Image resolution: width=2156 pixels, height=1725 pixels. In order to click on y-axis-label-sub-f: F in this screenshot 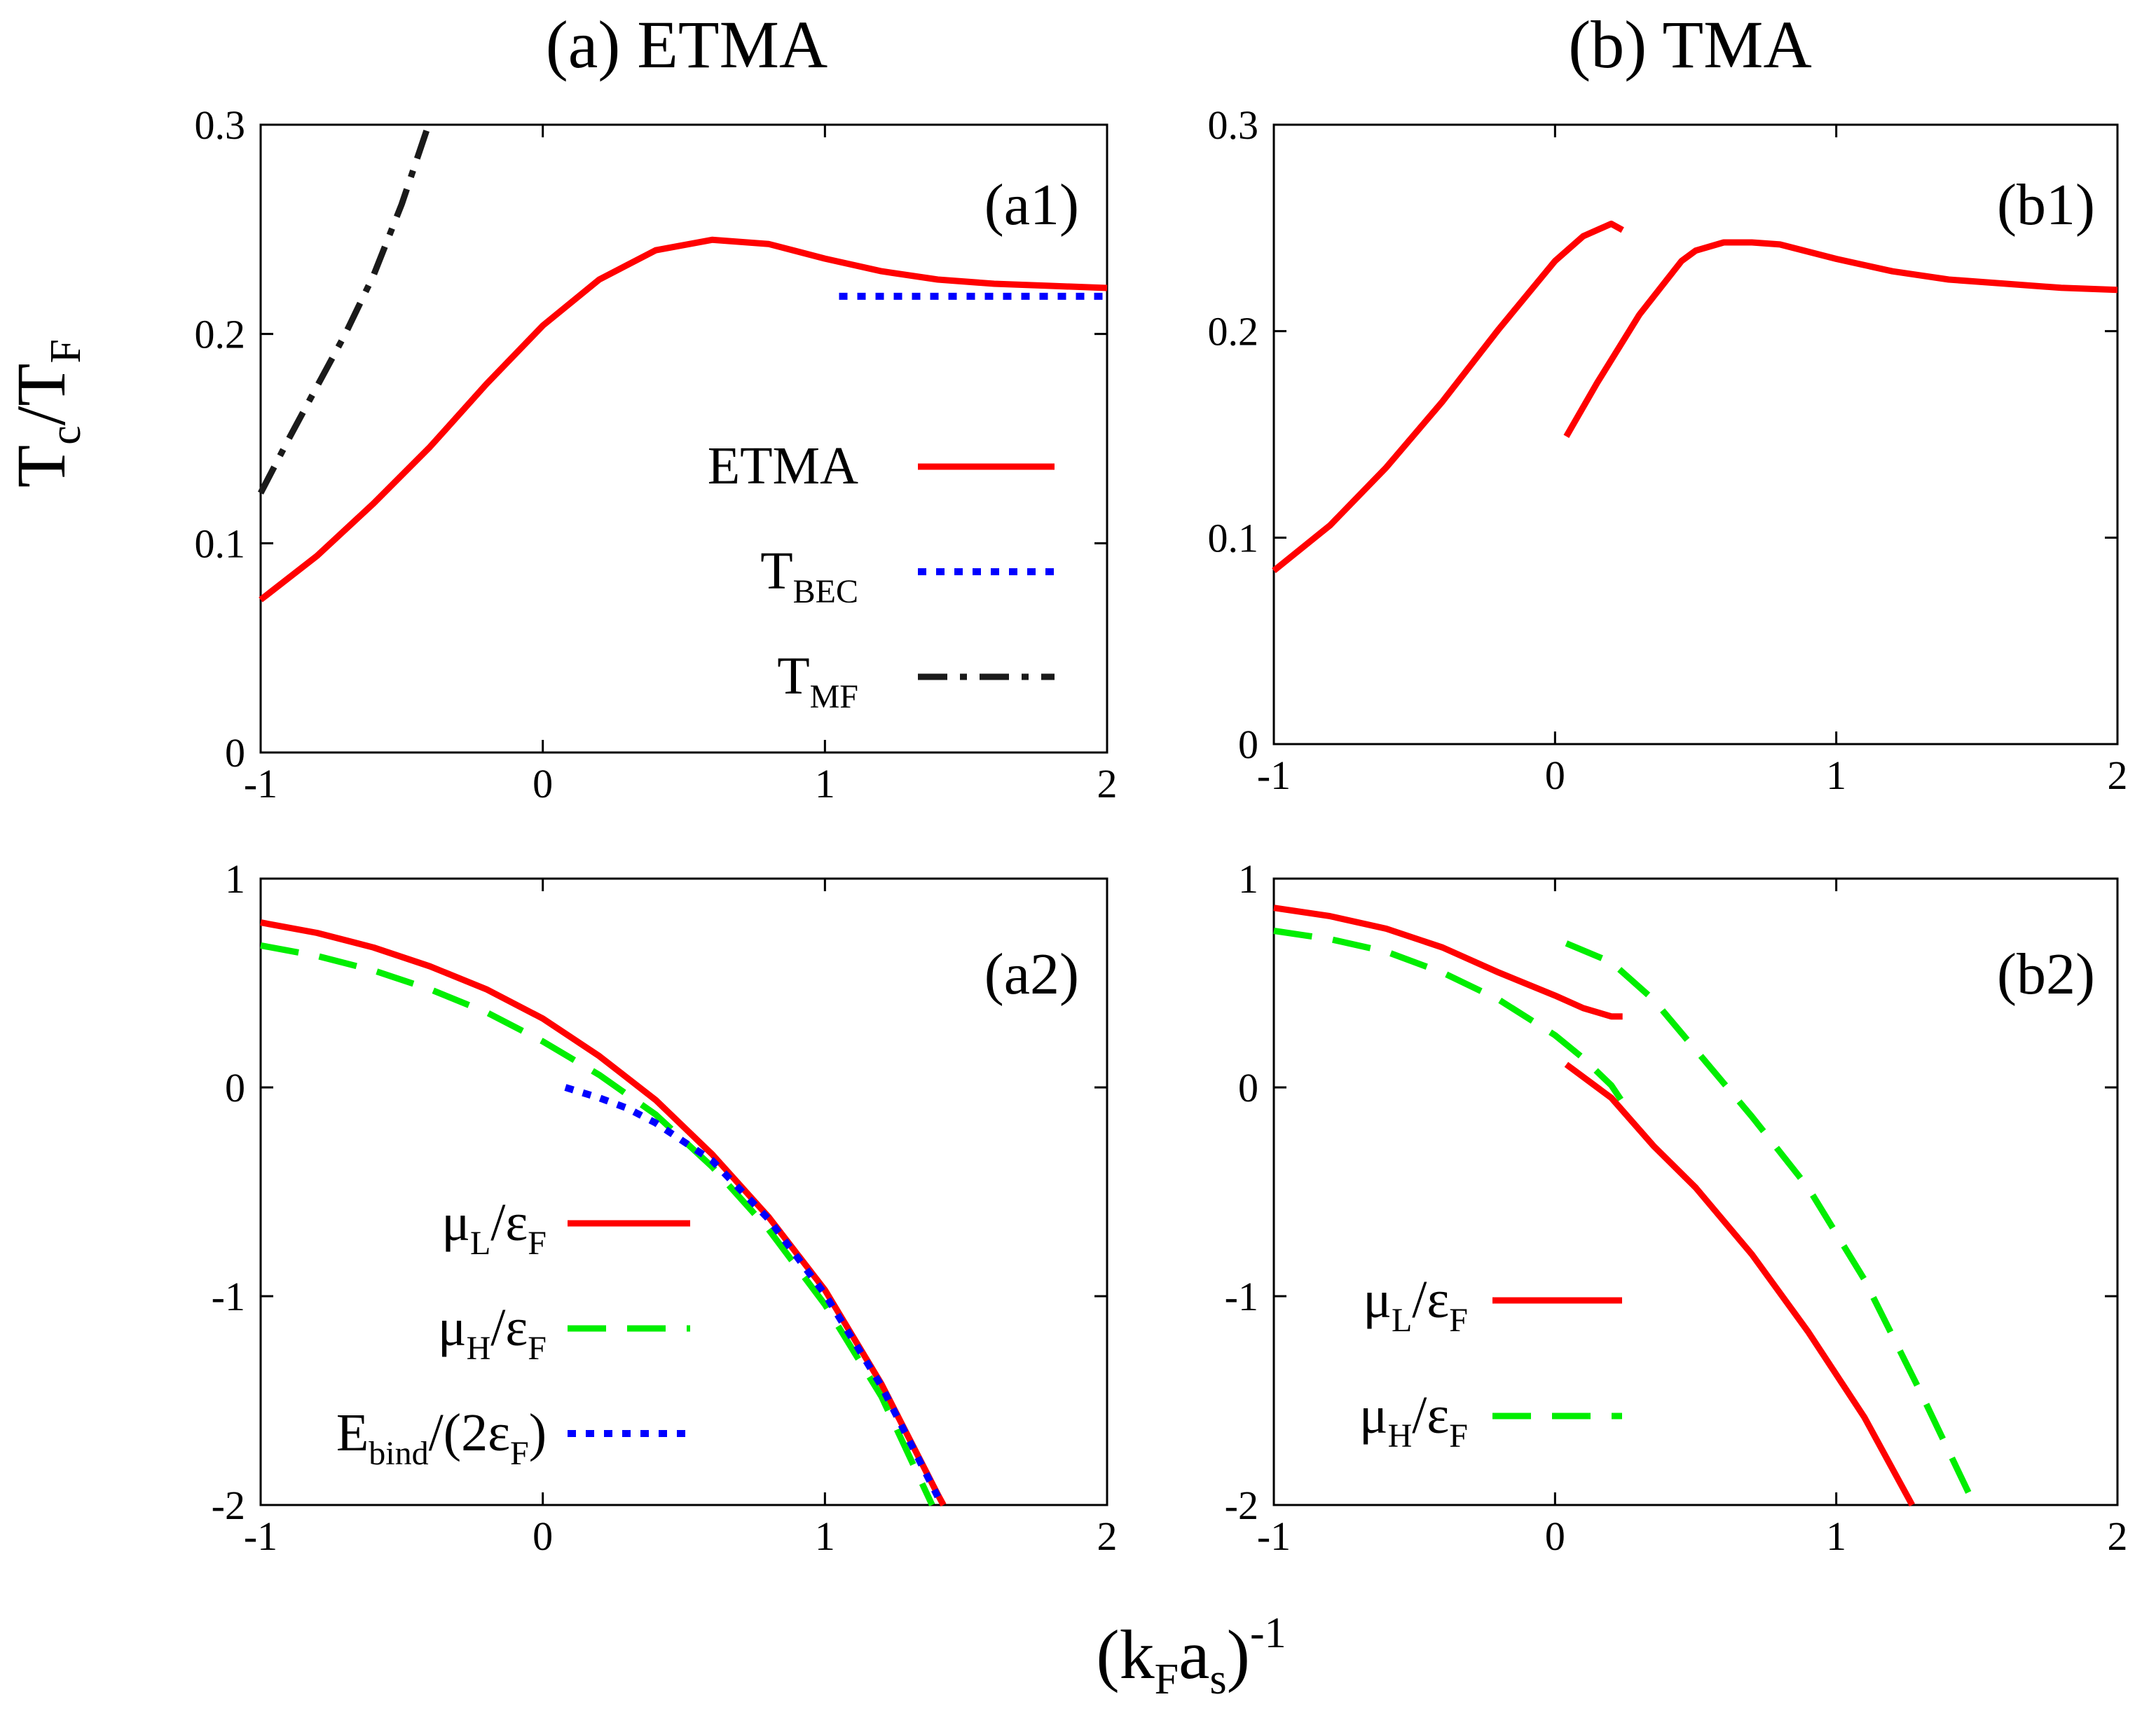, I will do `click(66, 351)`.